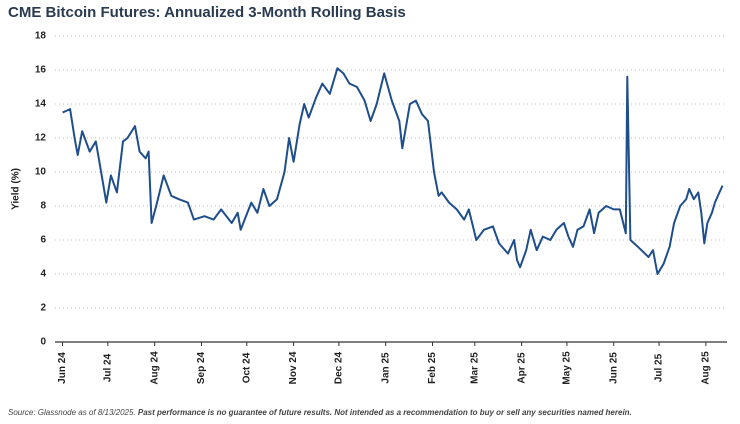 The height and width of the screenshot is (424, 740). I want to click on y-axis-label: Yield (%), so click(16, 189).